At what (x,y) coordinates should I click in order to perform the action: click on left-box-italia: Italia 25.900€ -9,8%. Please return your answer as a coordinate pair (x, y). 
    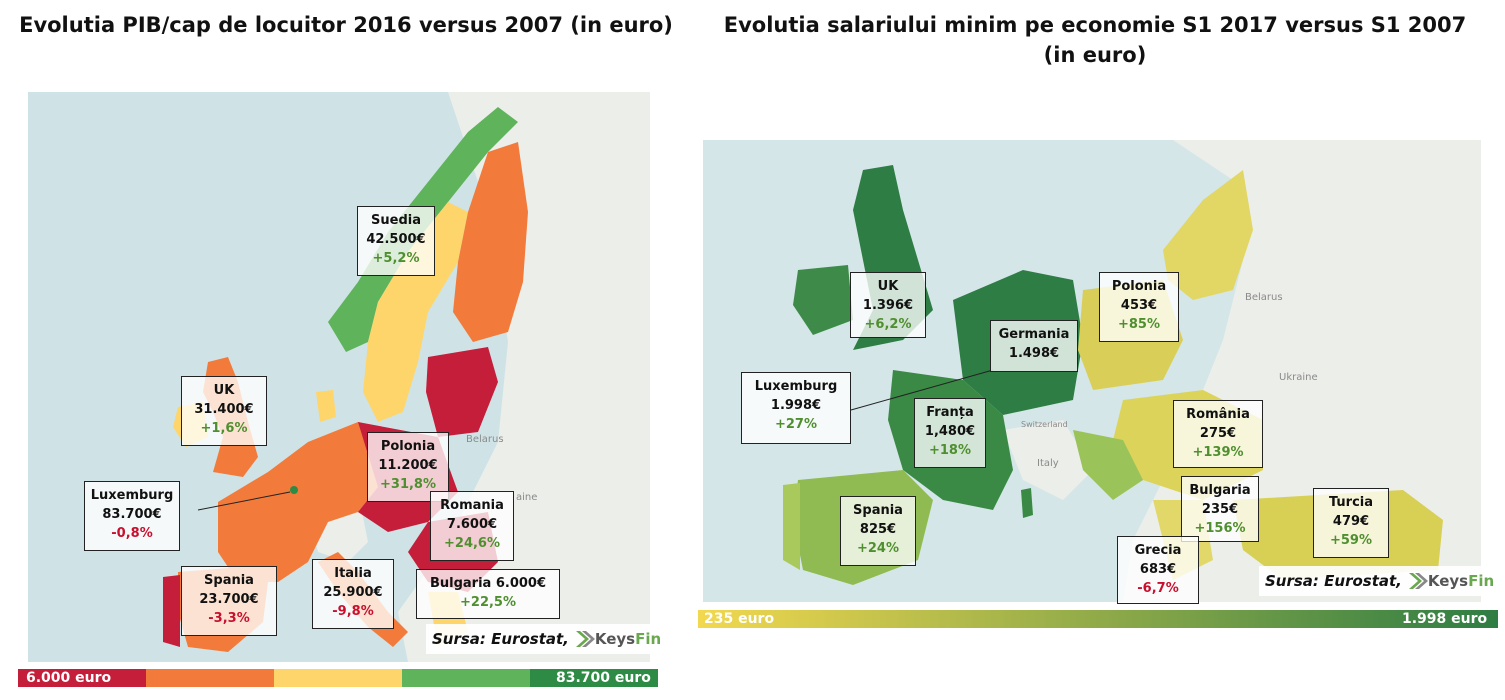
    Looking at the image, I should click on (353, 594).